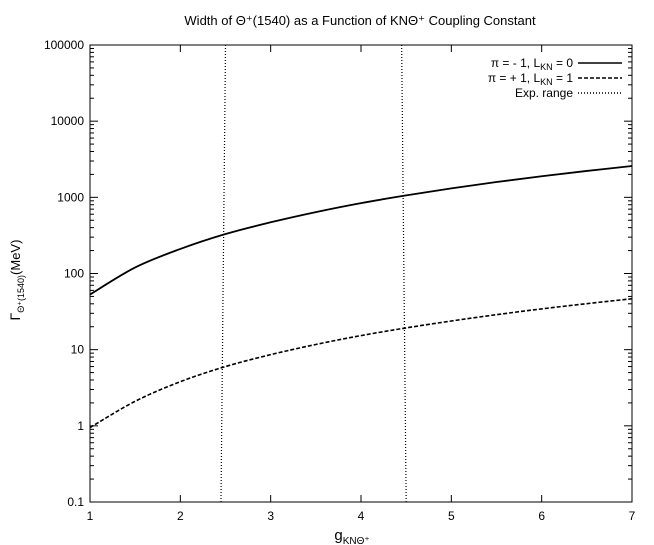 This screenshot has width=654, height=545. Describe the element at coordinates (68, 121) in the screenshot. I see `y-tick-label: 10000` at that location.